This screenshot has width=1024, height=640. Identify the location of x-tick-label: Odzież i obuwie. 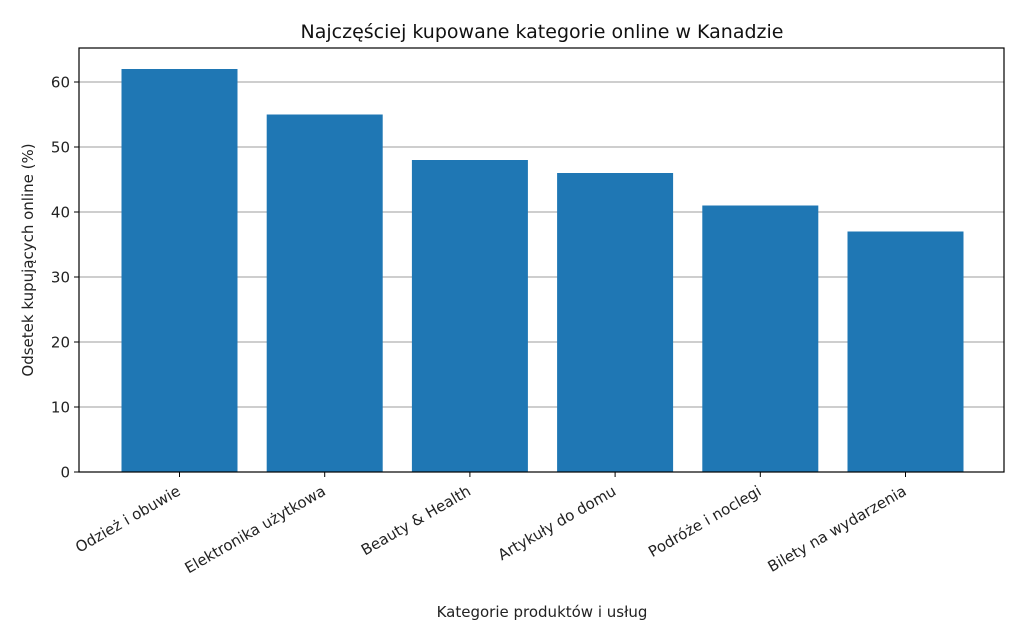
(127, 519).